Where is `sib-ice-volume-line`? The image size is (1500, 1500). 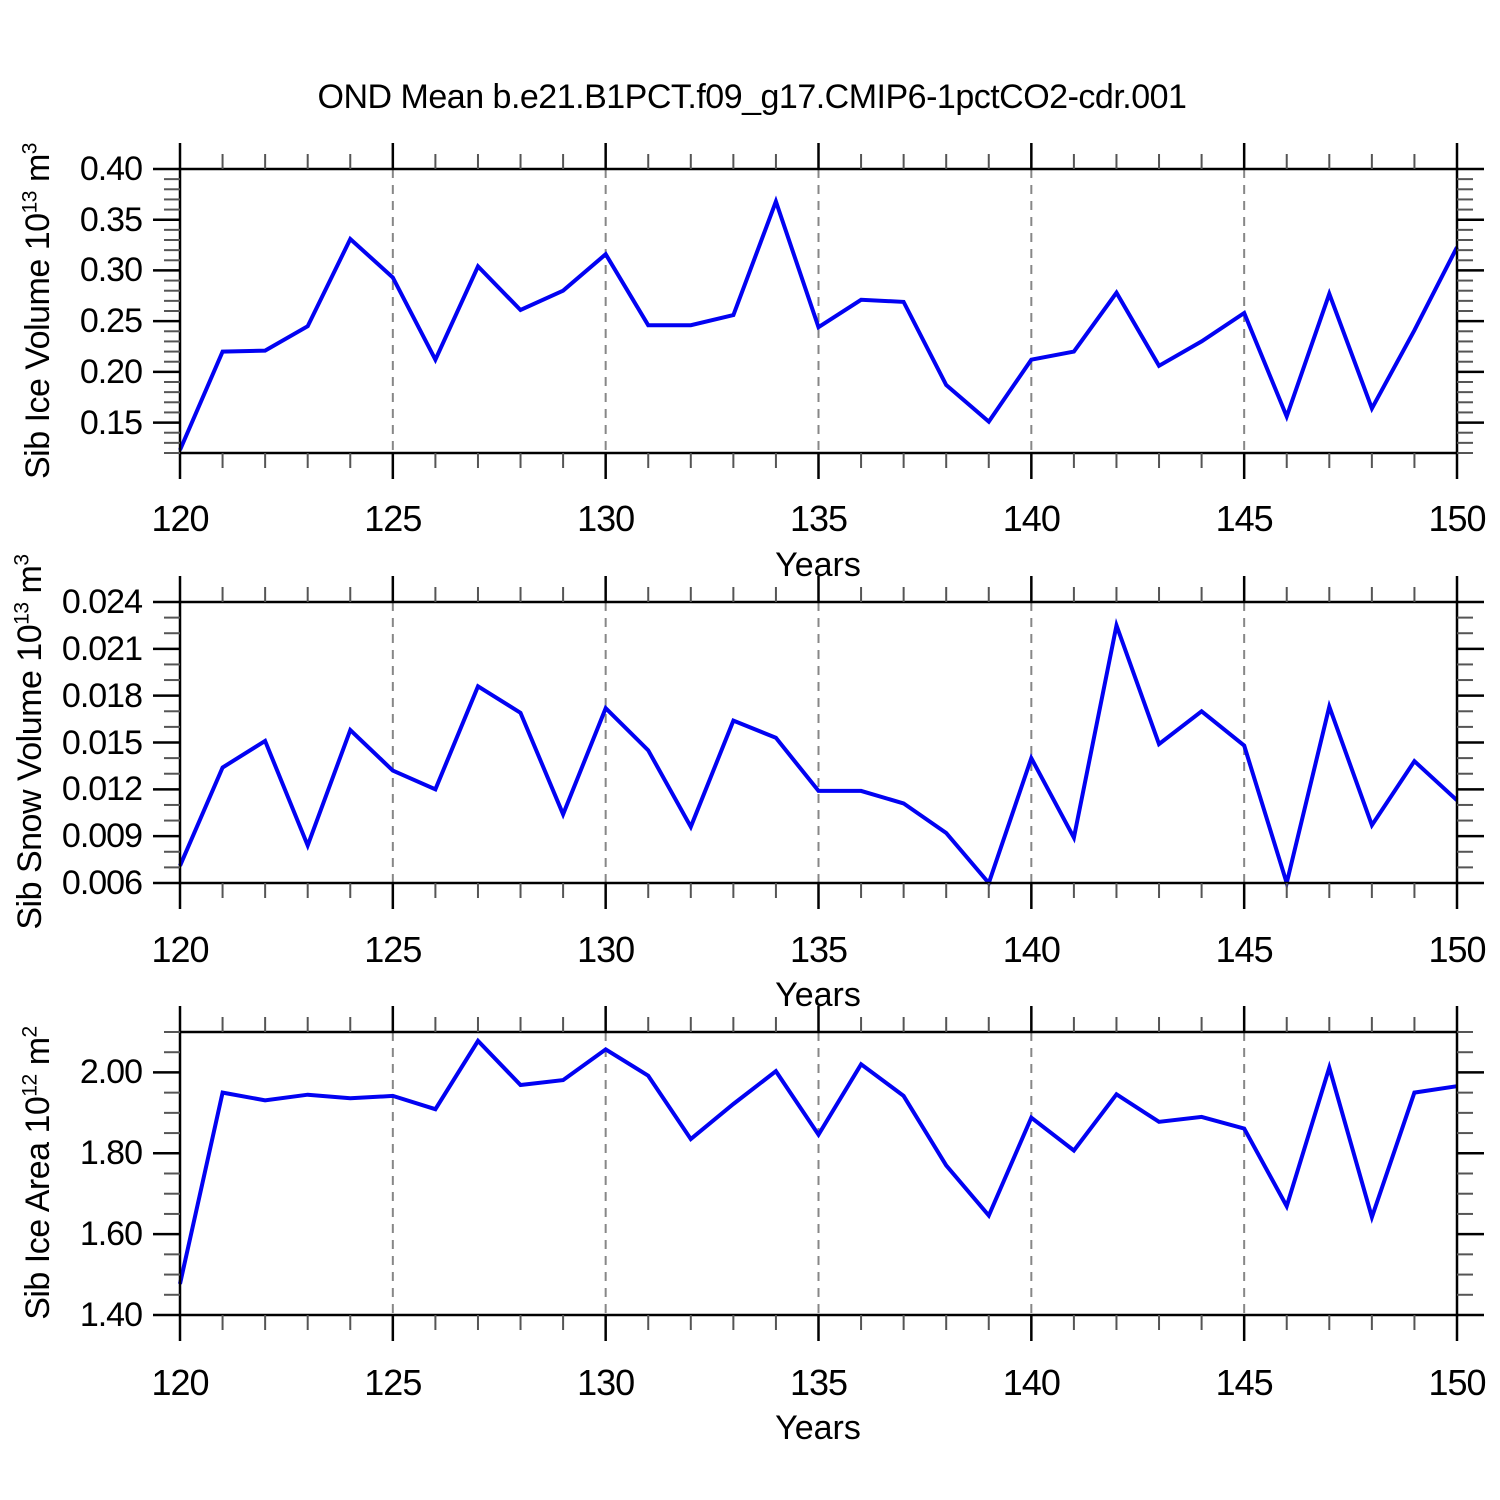
sib-ice-volume-line is located at coordinates (818, 323).